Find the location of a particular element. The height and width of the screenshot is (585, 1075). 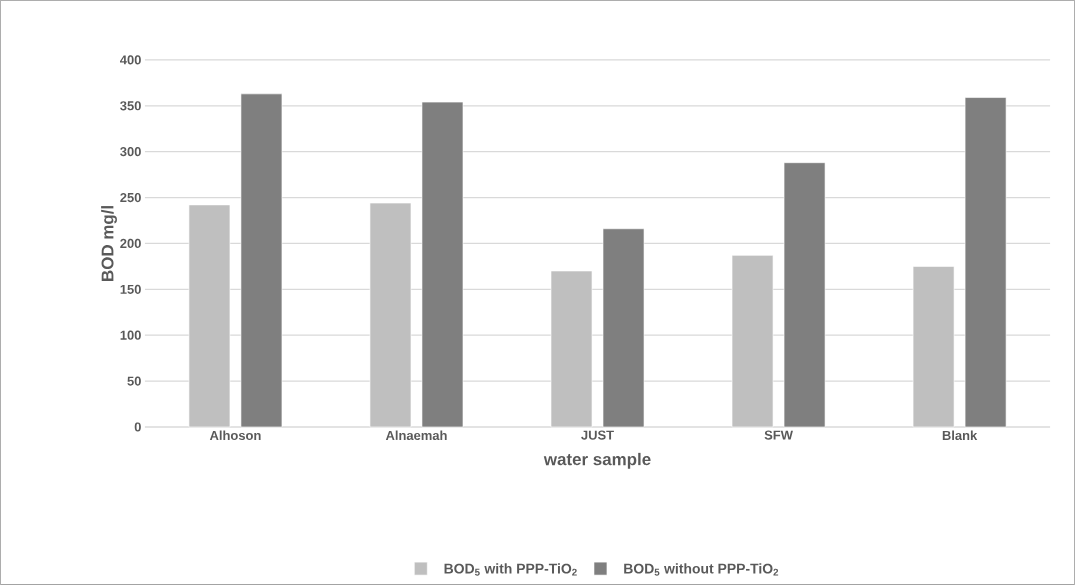

y-tick-label: 200 is located at coordinates (130, 243).